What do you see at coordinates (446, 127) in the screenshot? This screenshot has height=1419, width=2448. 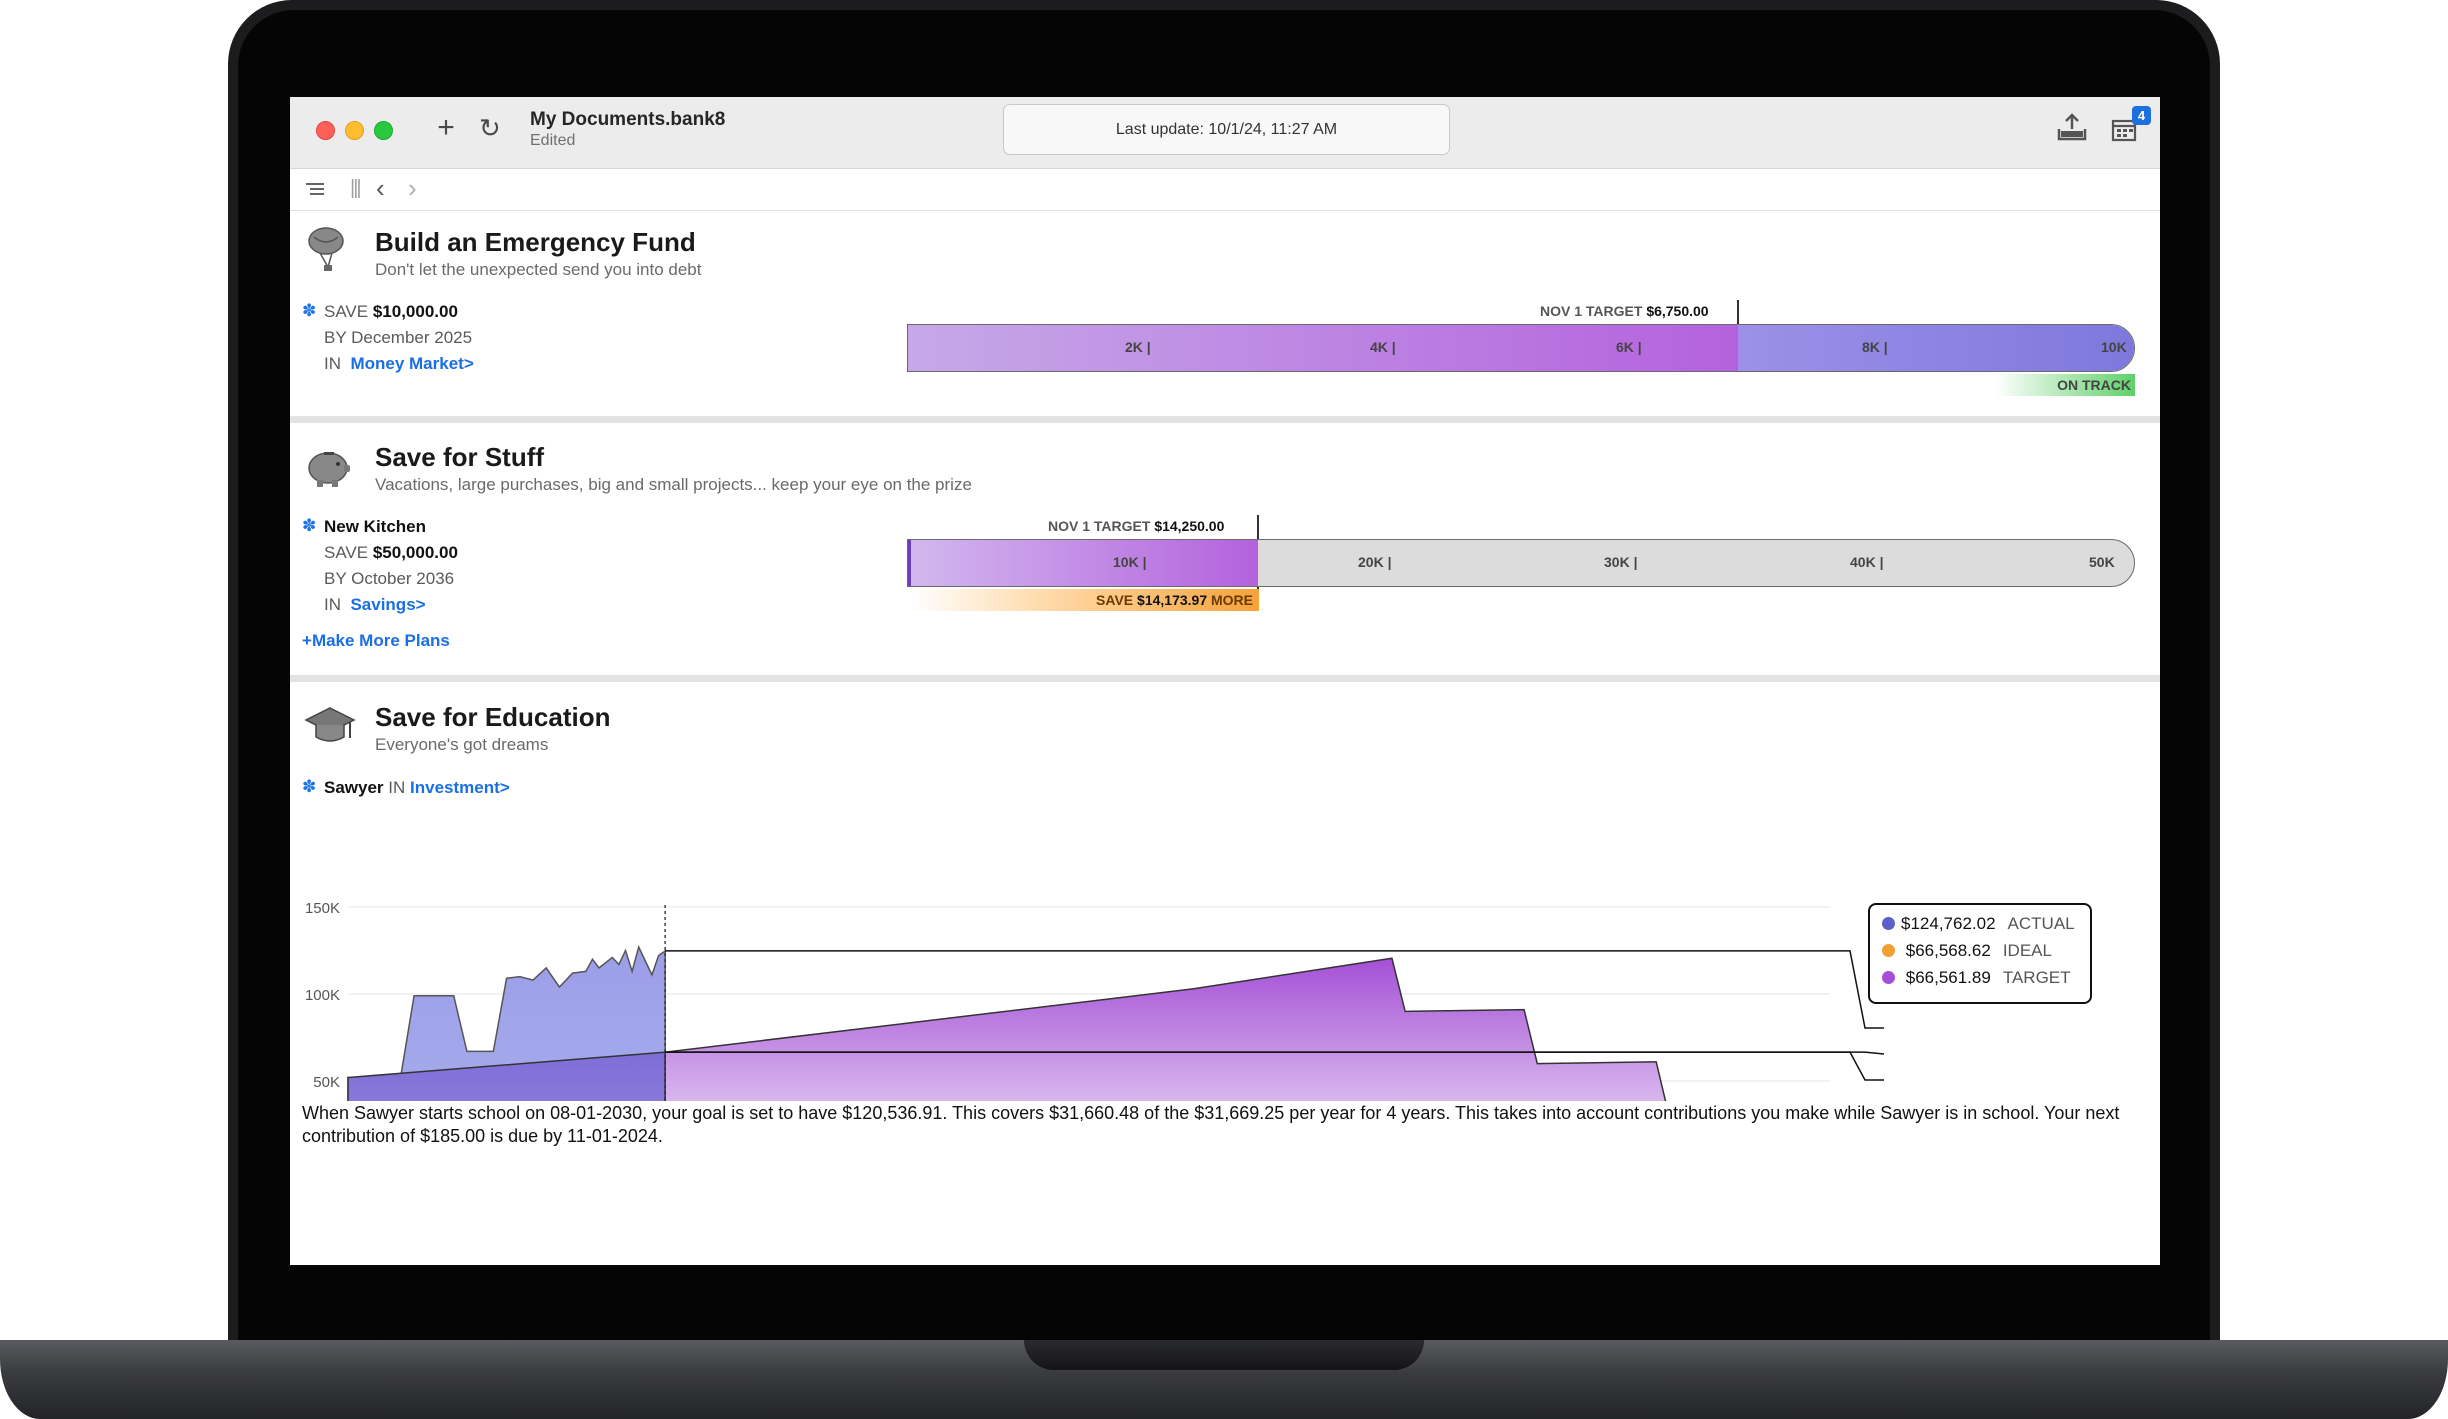 I see `add-icon: +` at bounding box center [446, 127].